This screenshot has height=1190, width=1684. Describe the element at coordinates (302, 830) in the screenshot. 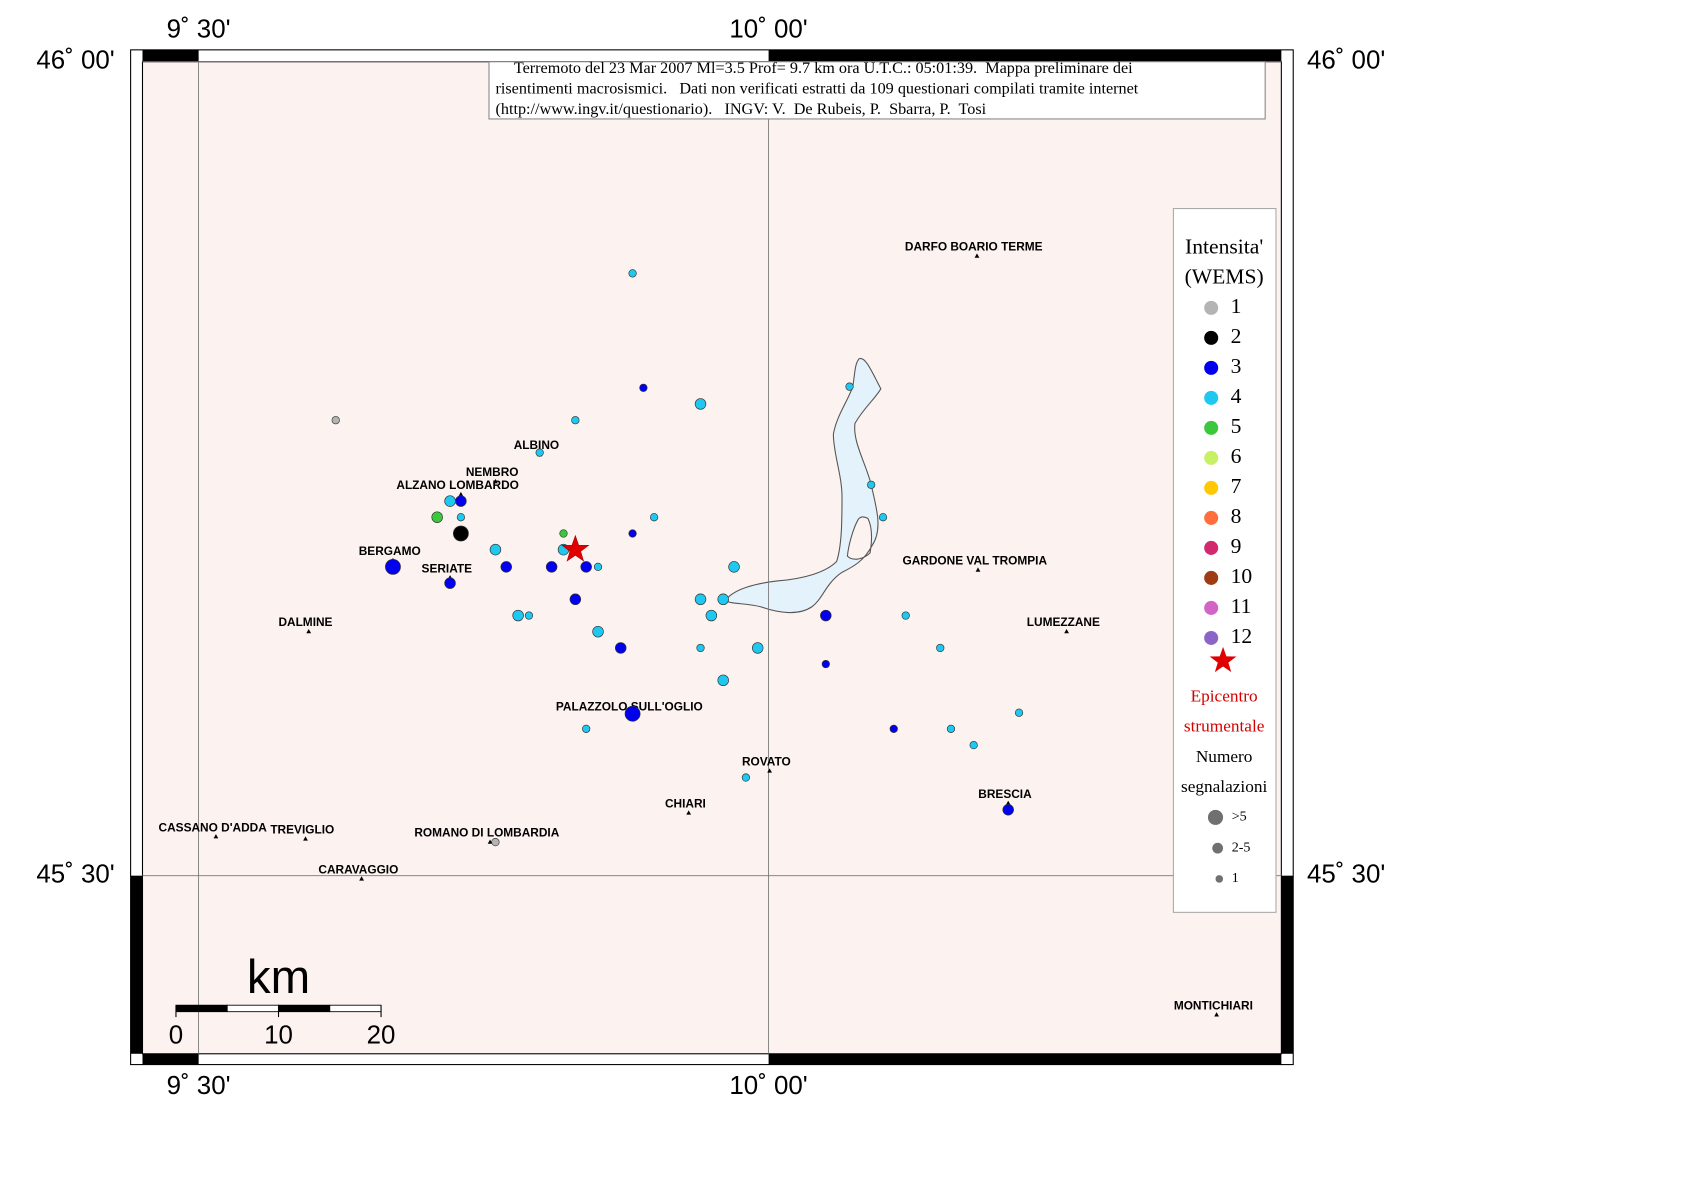

I see `place-label: TREVIGLIO` at that location.